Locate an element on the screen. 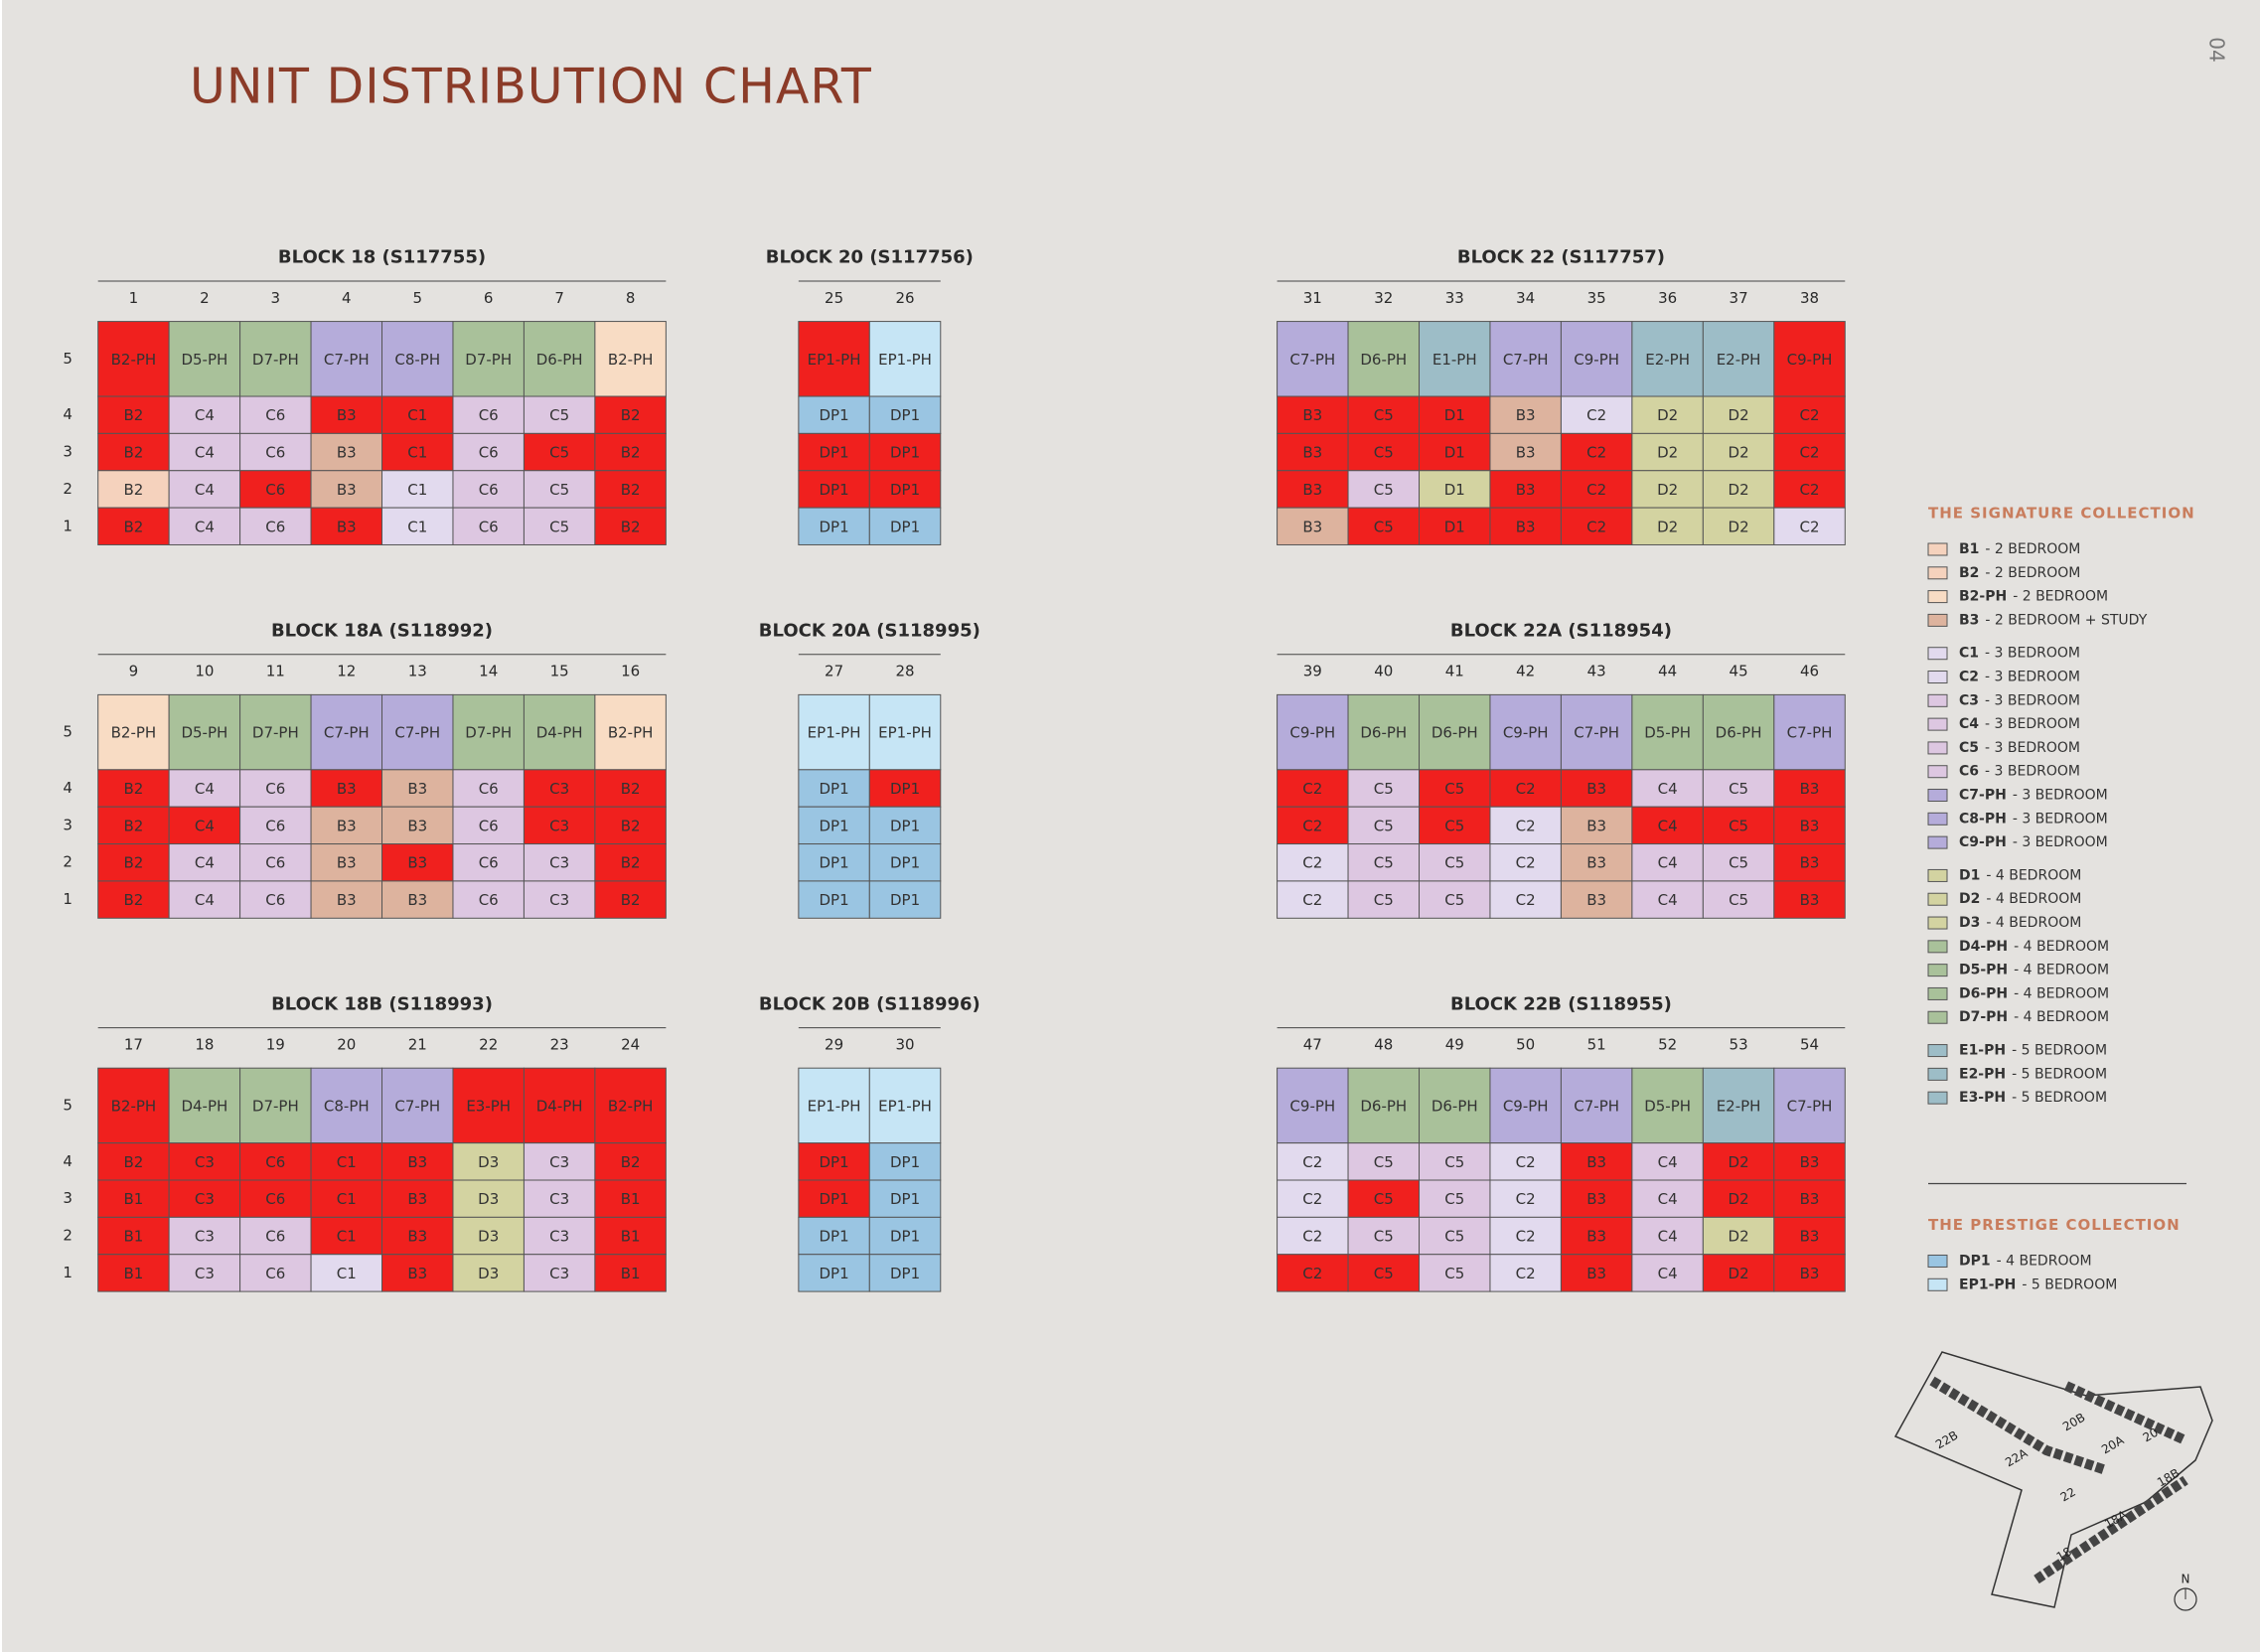  unit-number: 7 is located at coordinates (559, 298).